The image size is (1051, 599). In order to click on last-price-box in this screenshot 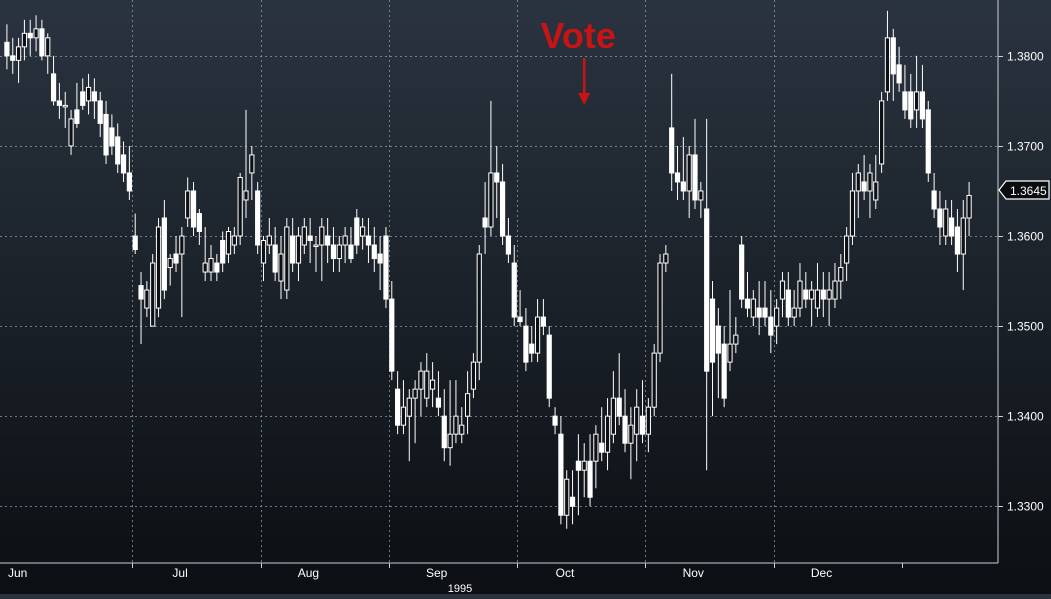, I will do `click(1024, 190)`.